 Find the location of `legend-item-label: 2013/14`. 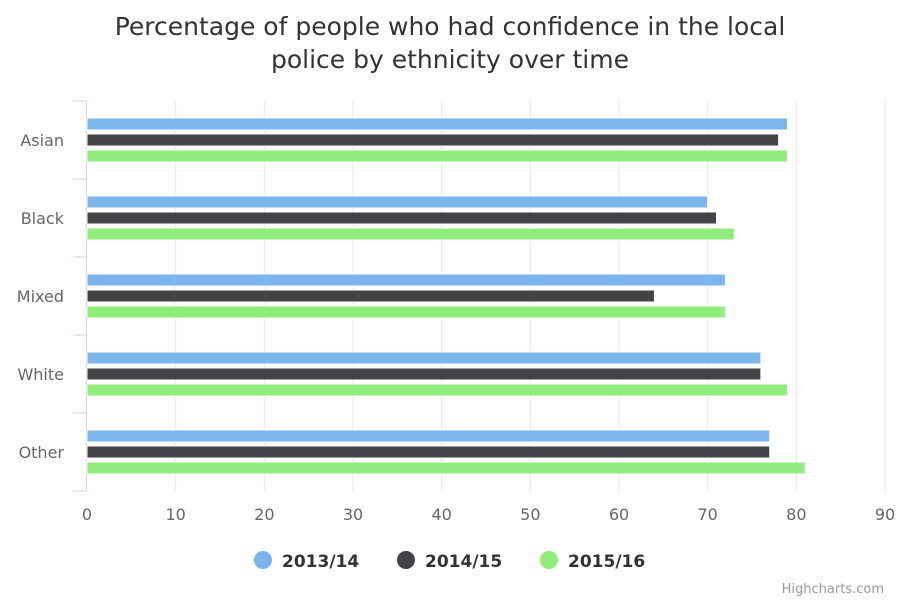

legend-item-label: 2013/14 is located at coordinates (320, 562).